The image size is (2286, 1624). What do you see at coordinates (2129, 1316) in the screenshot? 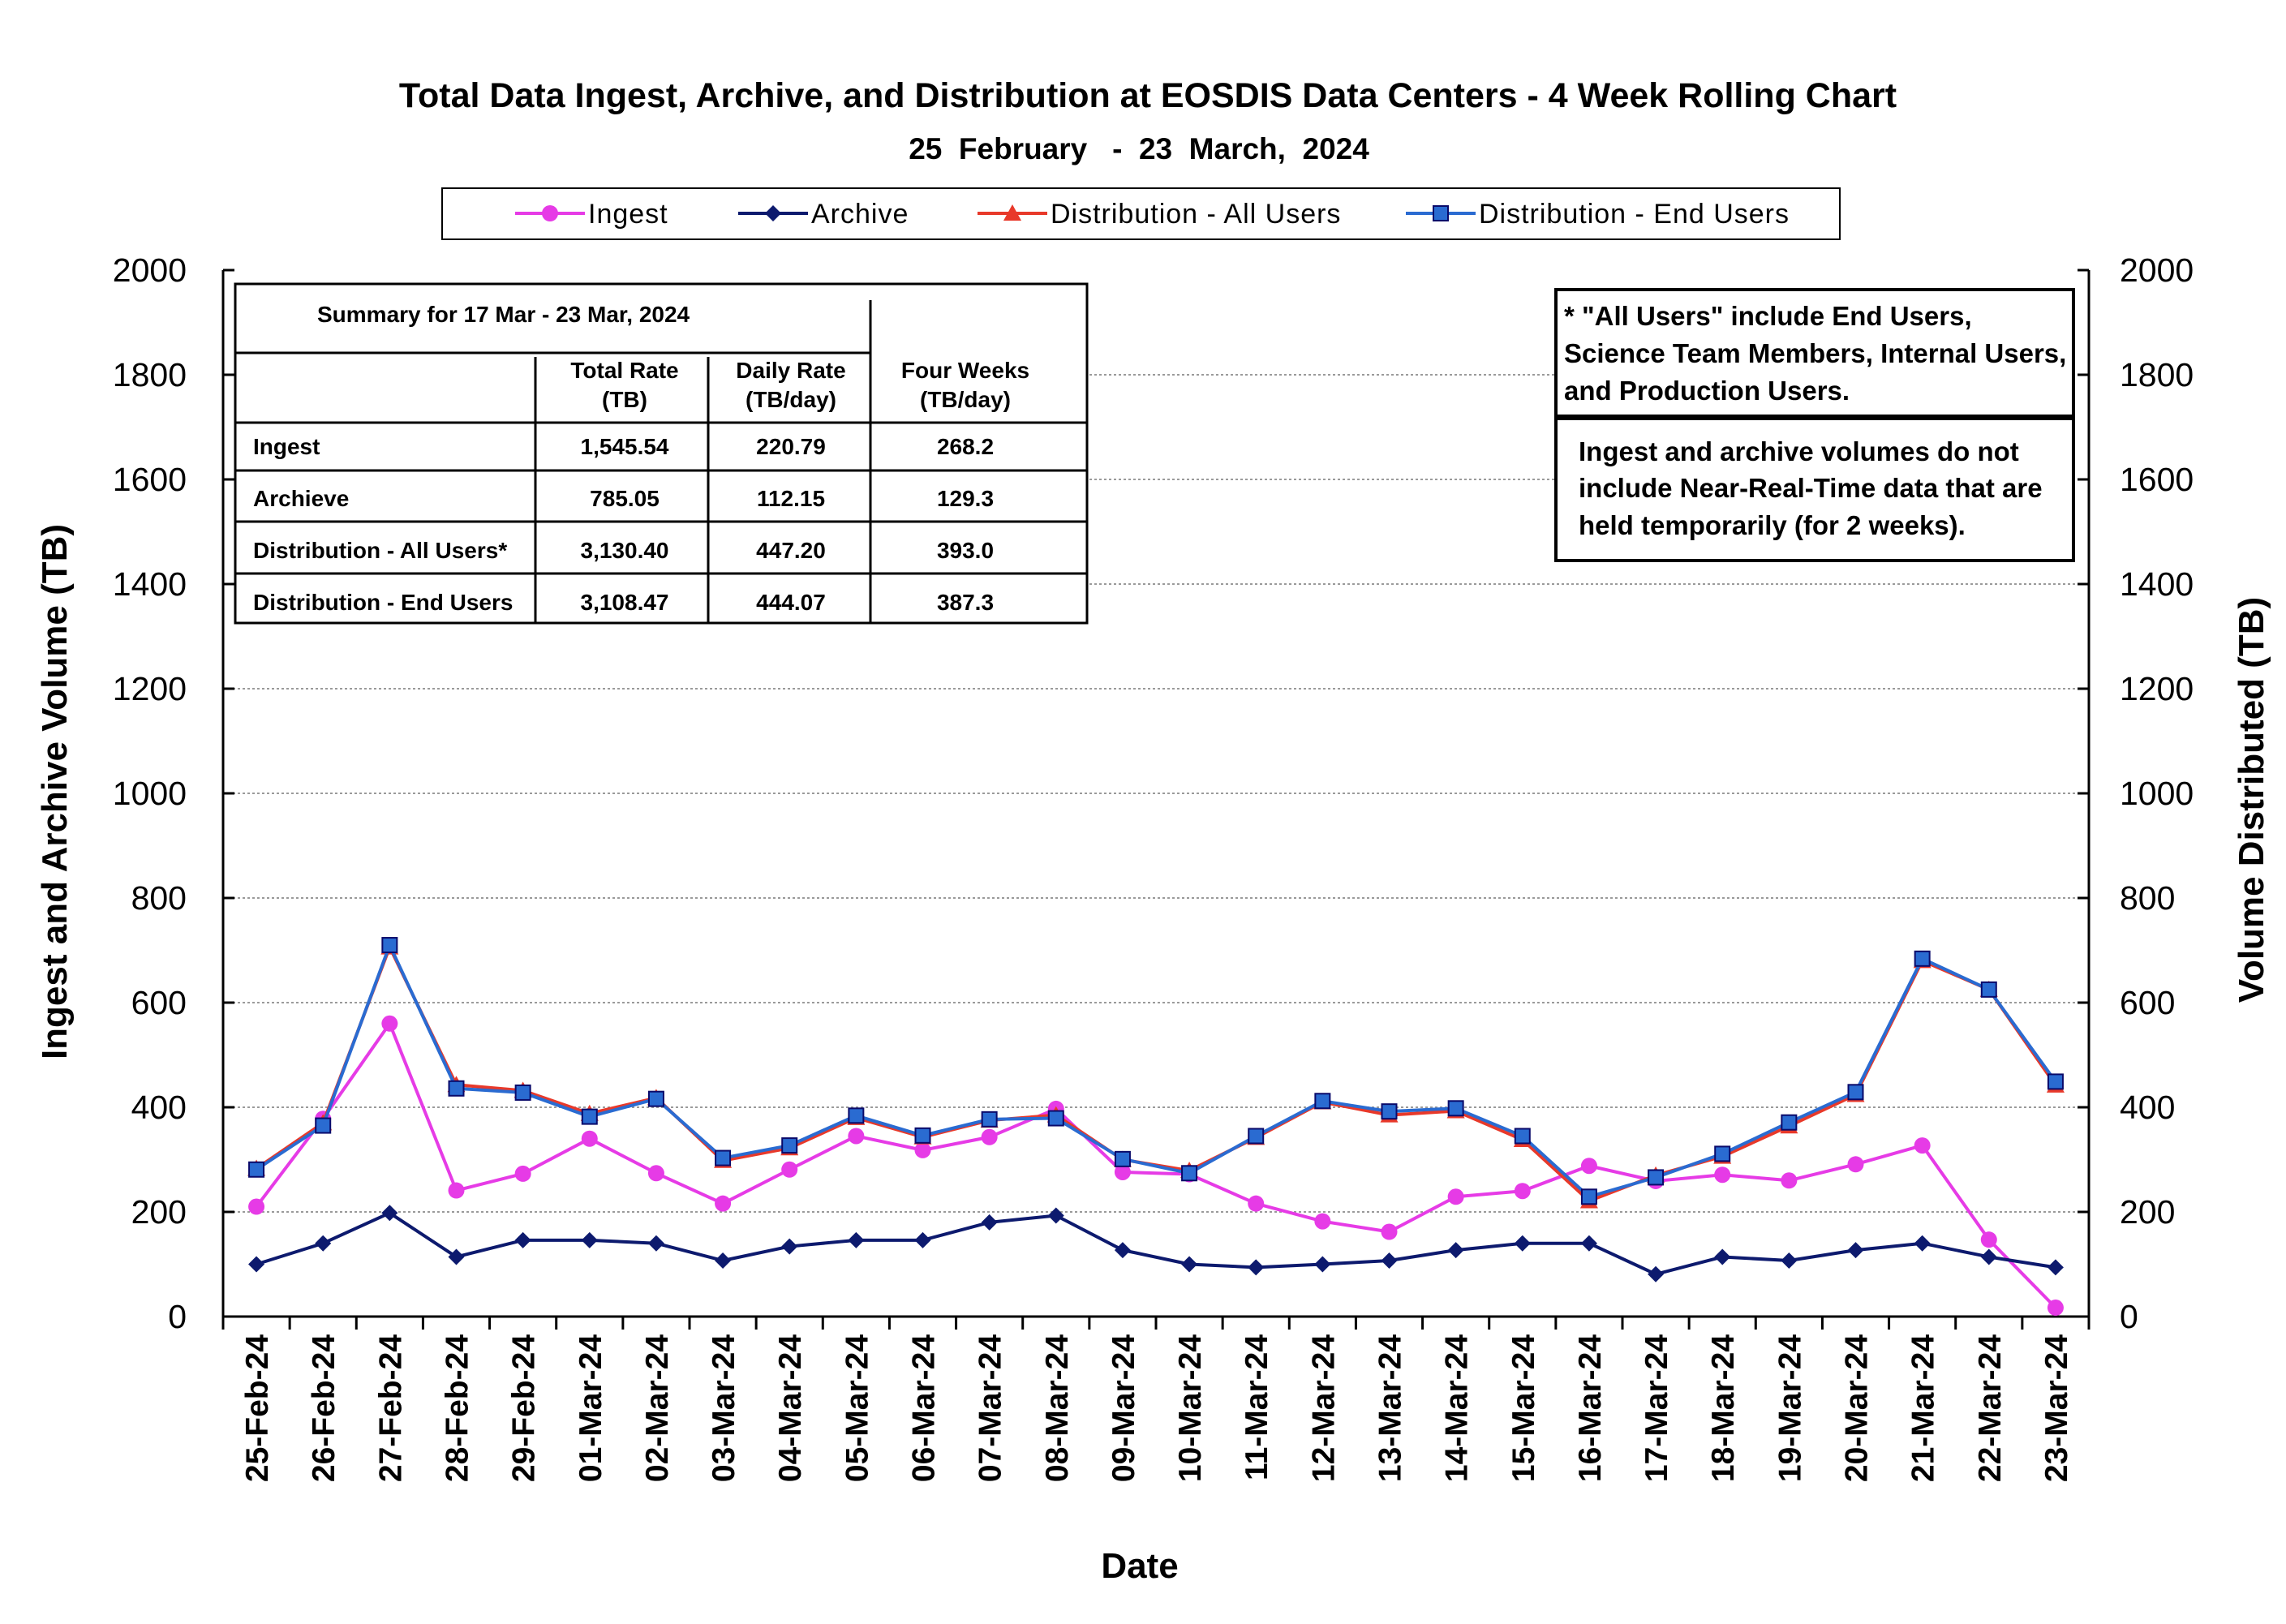
I see `y2-tick-label: 0` at bounding box center [2129, 1316].